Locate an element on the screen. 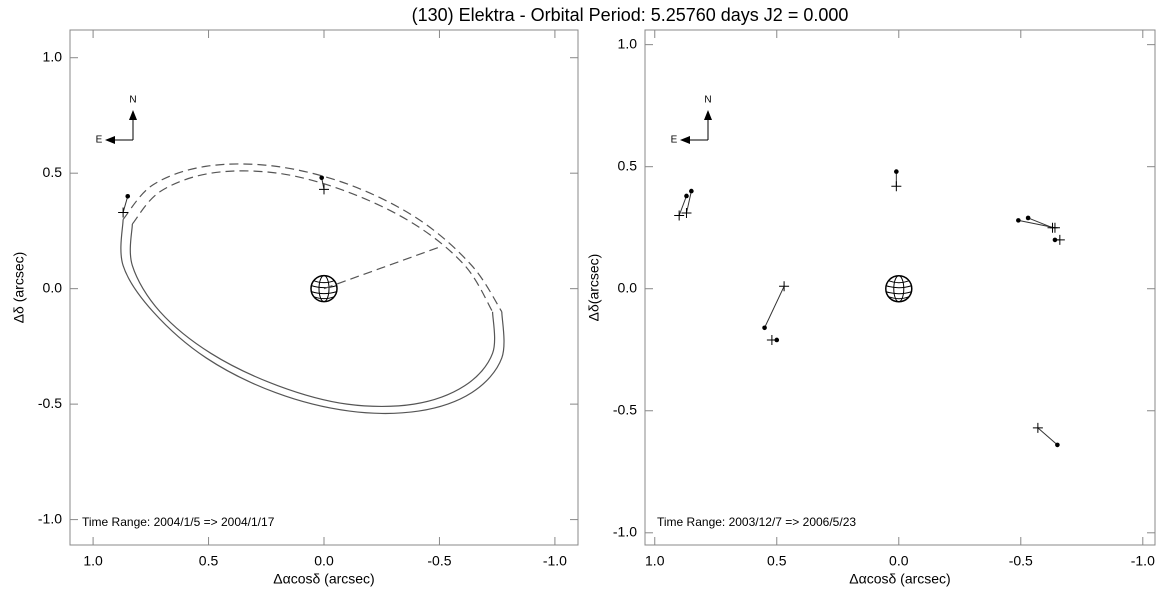  y-axis-label: Δδ(arcsec) is located at coordinates (594, 288).